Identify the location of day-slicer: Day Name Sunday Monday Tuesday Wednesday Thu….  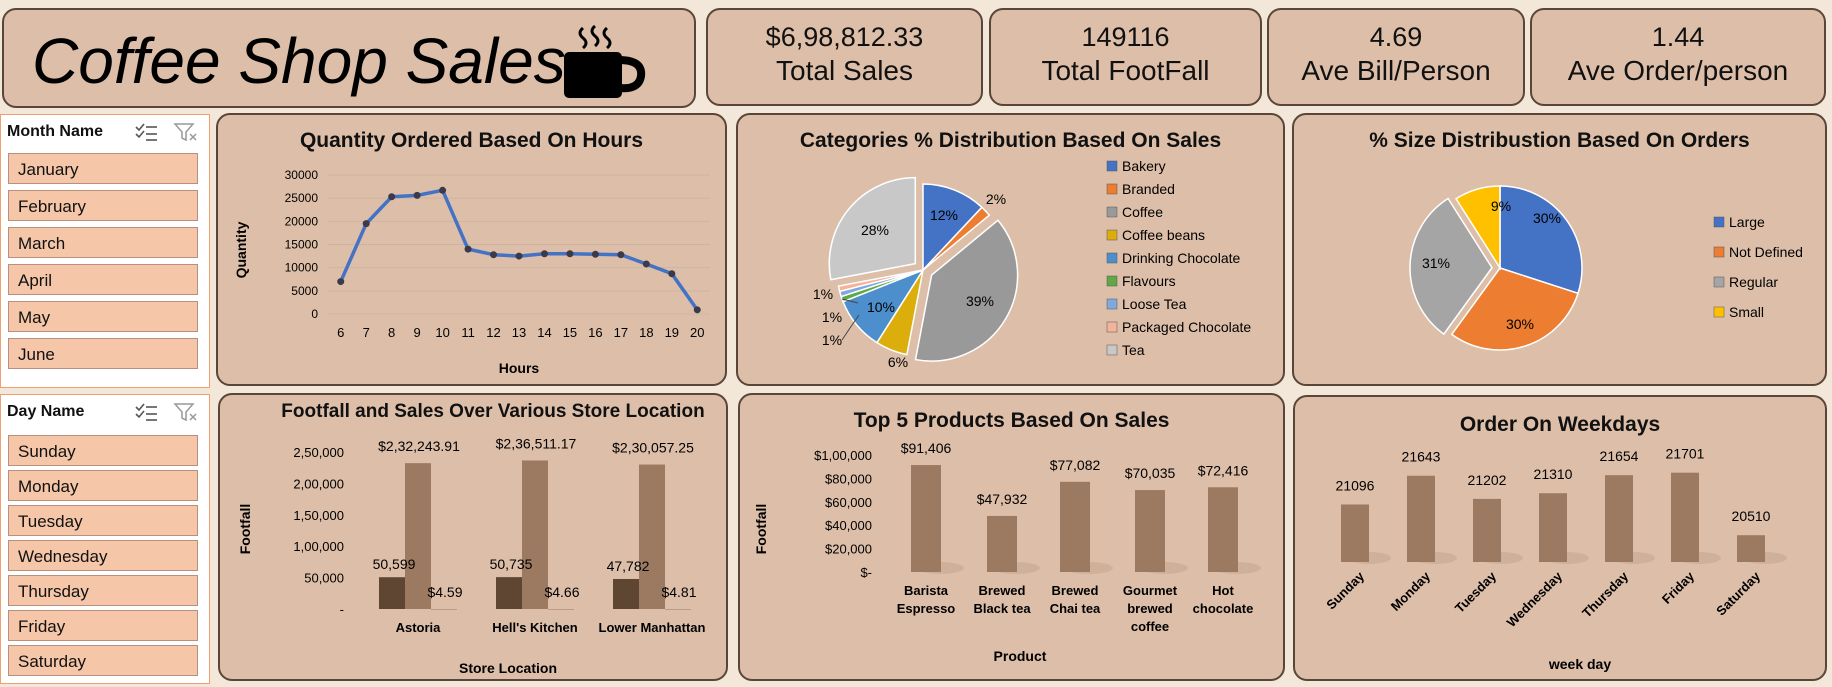
(105, 539).